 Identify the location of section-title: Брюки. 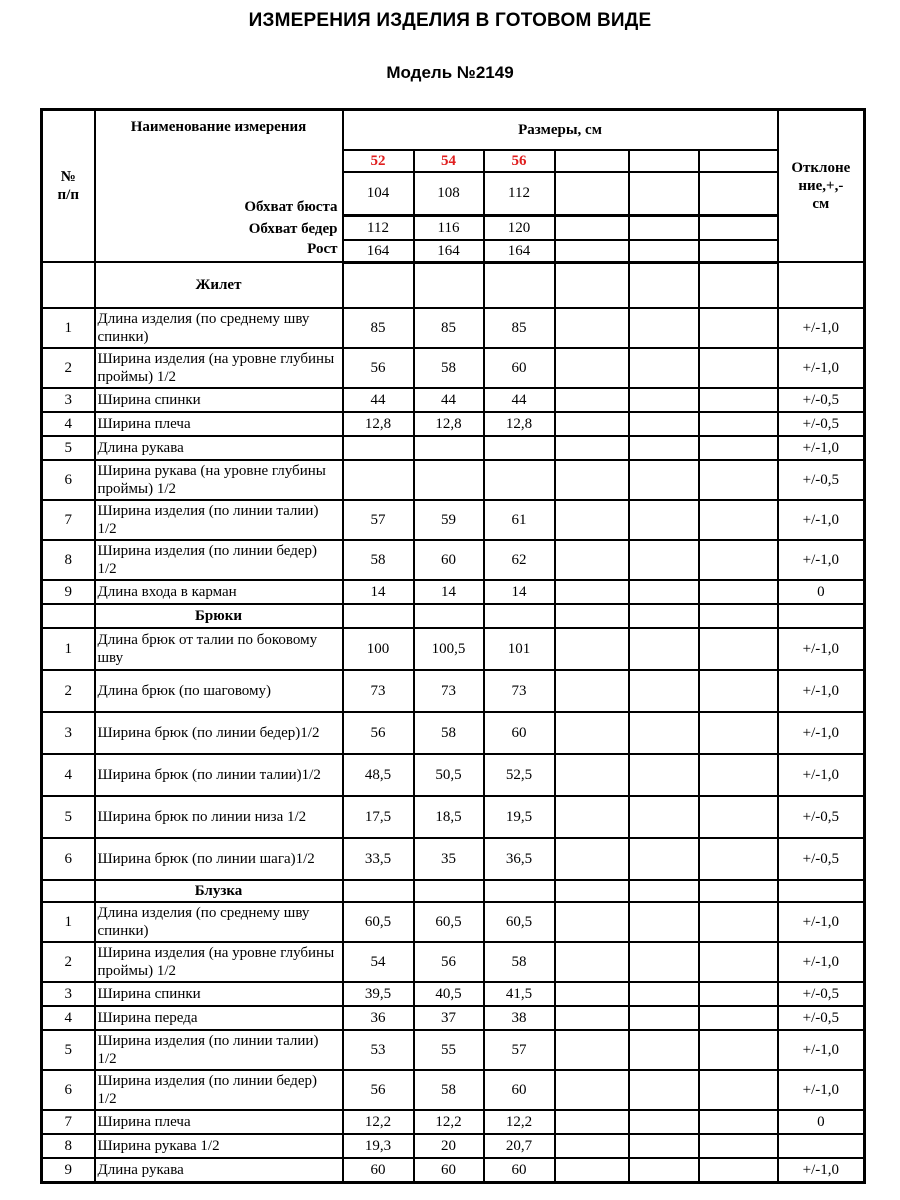
(218, 616).